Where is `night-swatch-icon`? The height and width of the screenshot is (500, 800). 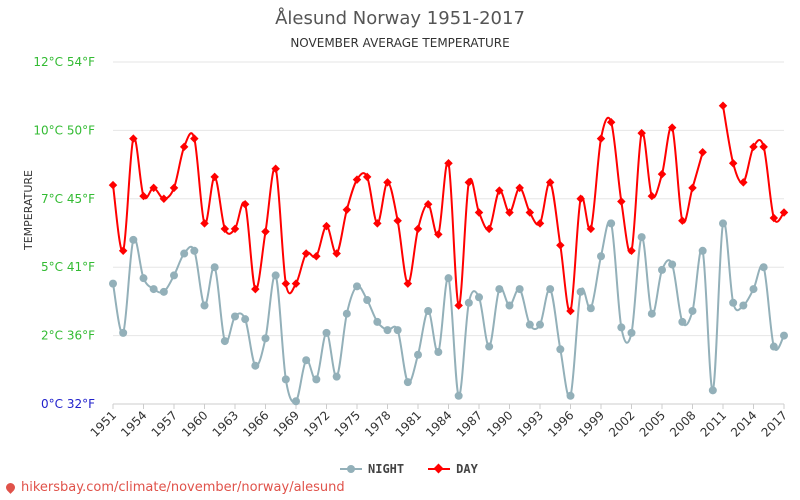
night-swatch-icon is located at coordinates (351, 469).